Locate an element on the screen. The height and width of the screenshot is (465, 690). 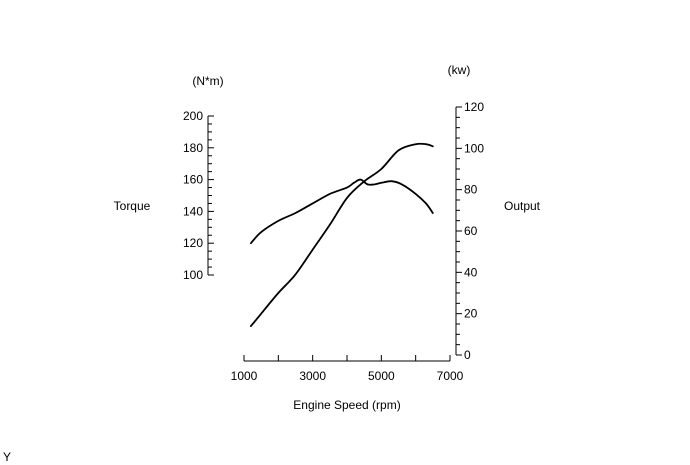
left-tick-label: 100 is located at coordinates (193, 275).